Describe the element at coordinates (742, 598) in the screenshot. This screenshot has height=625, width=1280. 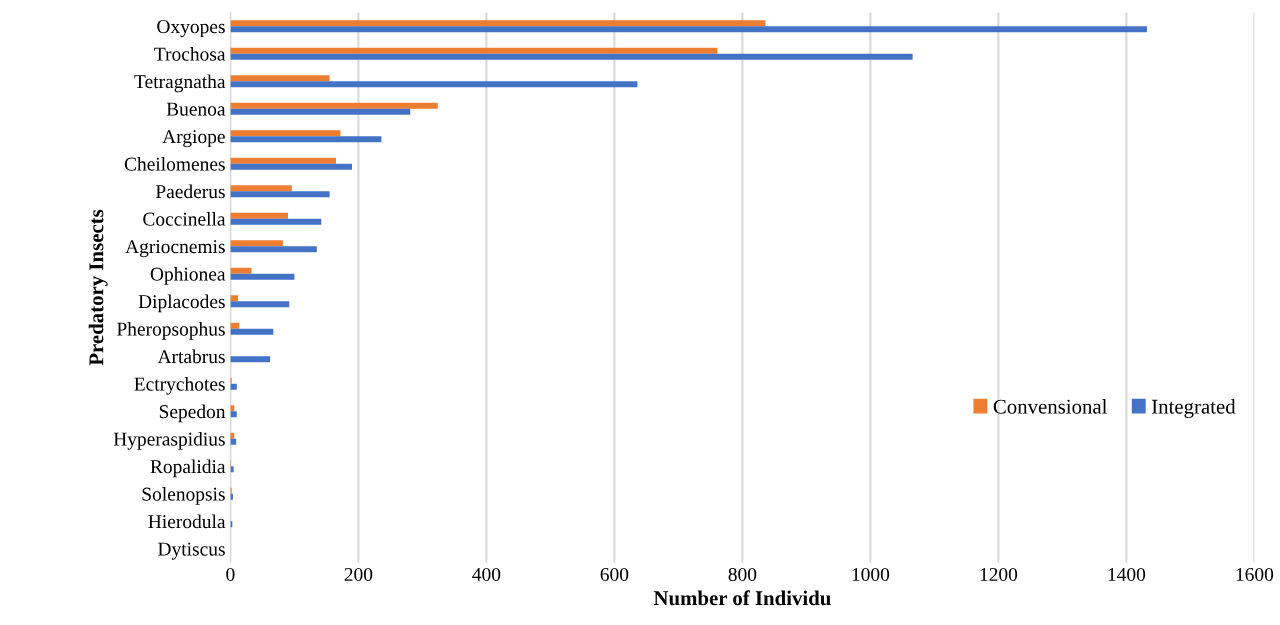
I see `x-axis-title: Number of Individu` at that location.